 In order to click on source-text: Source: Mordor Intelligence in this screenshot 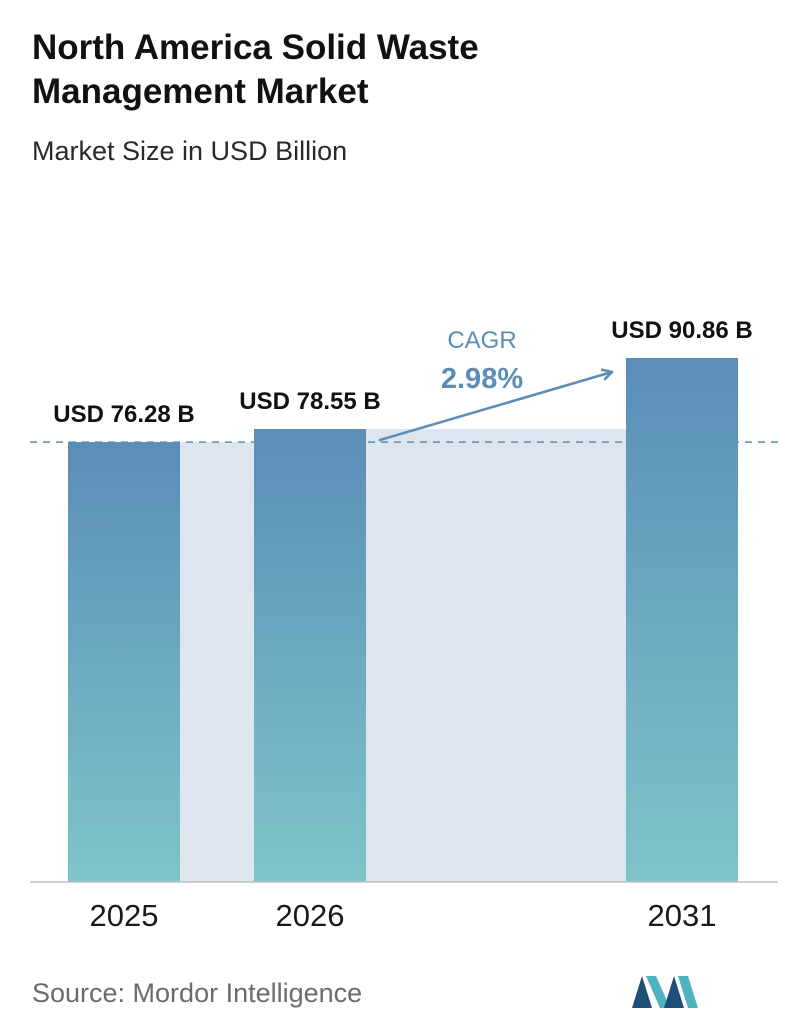, I will do `click(197, 993)`.